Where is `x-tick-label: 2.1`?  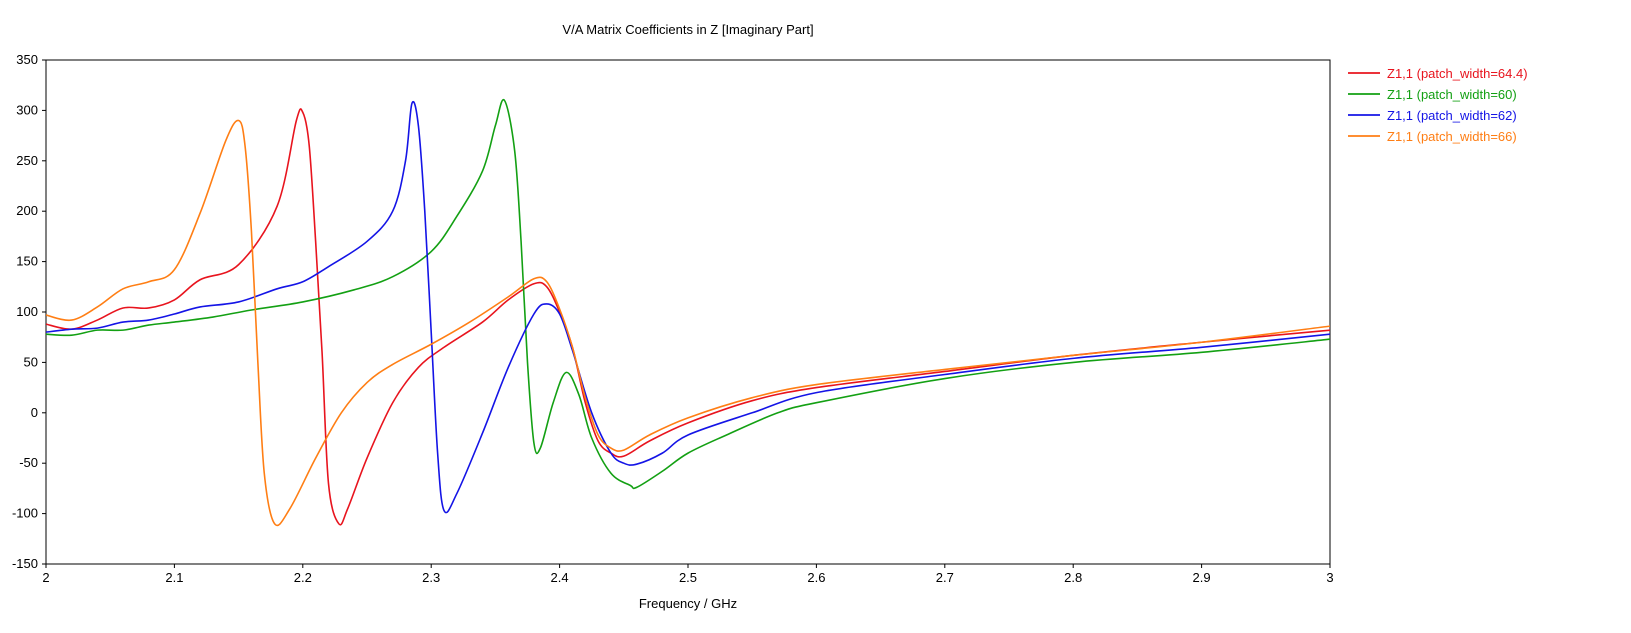
x-tick-label: 2.1 is located at coordinates (174, 577).